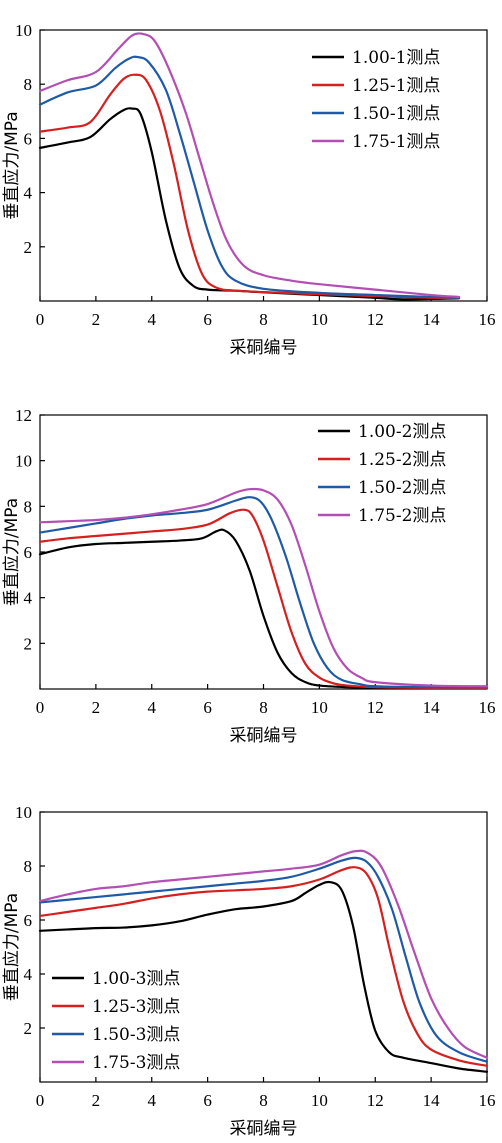 This screenshot has width=502, height=1143. What do you see at coordinates (396, 114) in the screenshot?
I see `legend-label: 1.50-1测点` at bounding box center [396, 114].